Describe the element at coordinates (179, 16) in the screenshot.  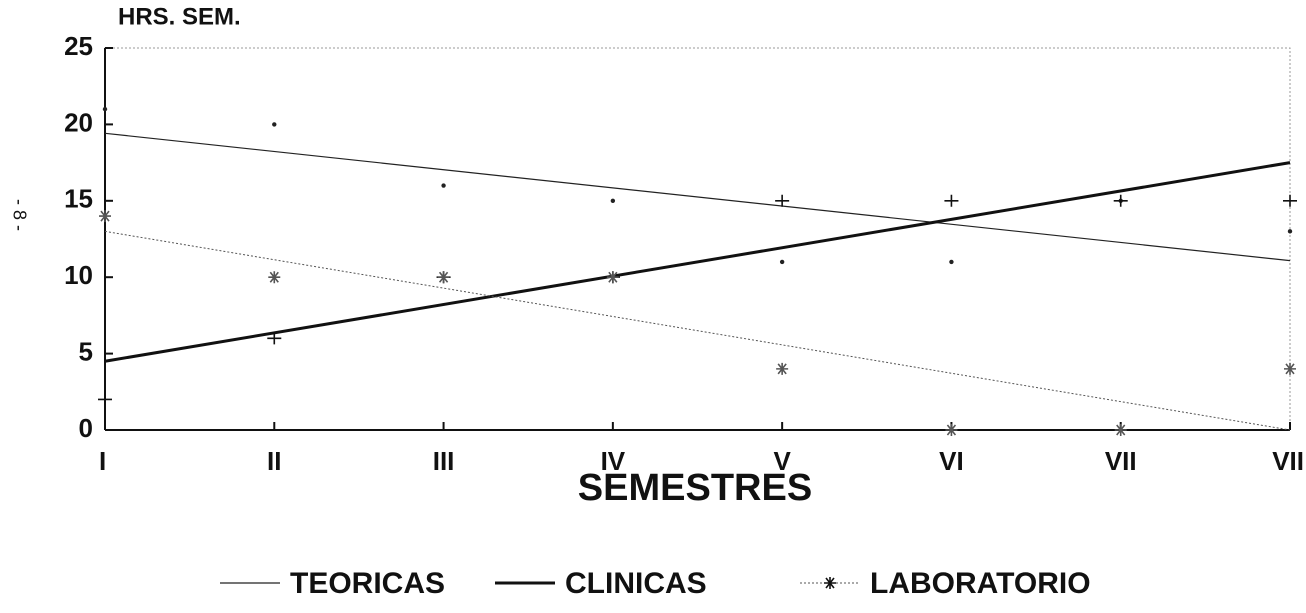
I see `chart-title: HRS. SEM.` at that location.